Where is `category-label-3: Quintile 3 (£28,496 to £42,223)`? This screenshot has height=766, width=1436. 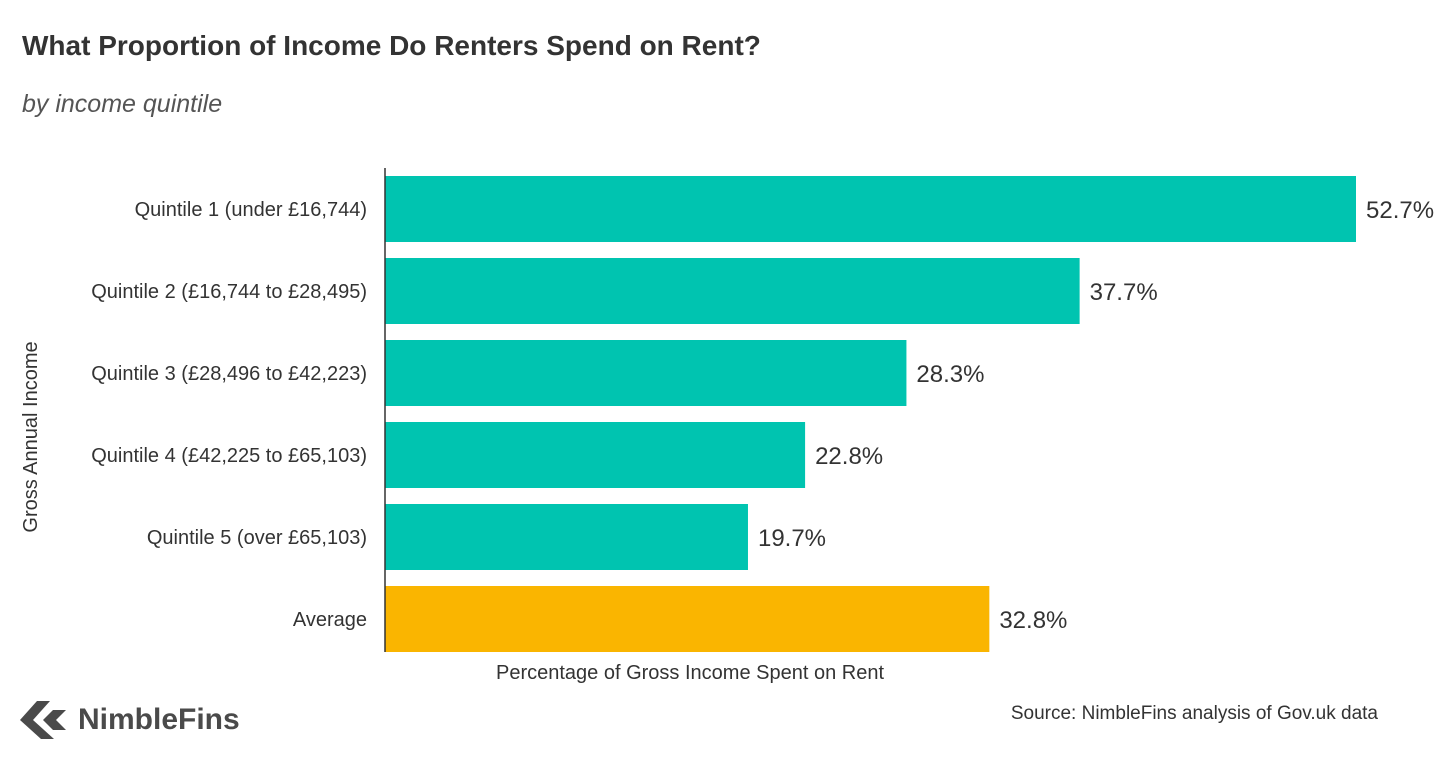 category-label-3: Quintile 3 (£28,496 to £42,223) is located at coordinates (229, 374).